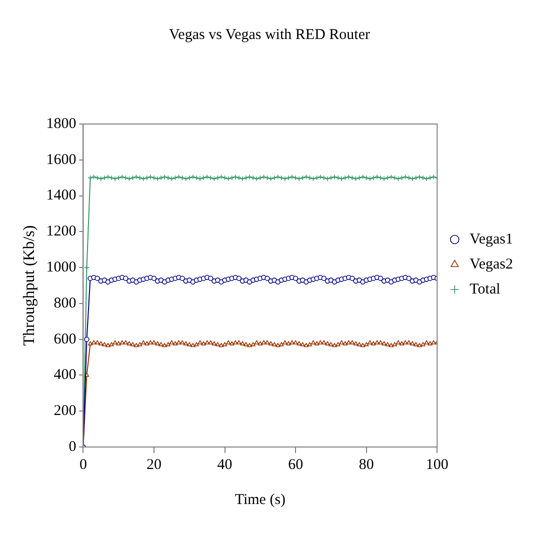 Image resolution: width=537 pixels, height=533 pixels. Describe the element at coordinates (366, 464) in the screenshot. I see `x-tick-label: 80` at that location.